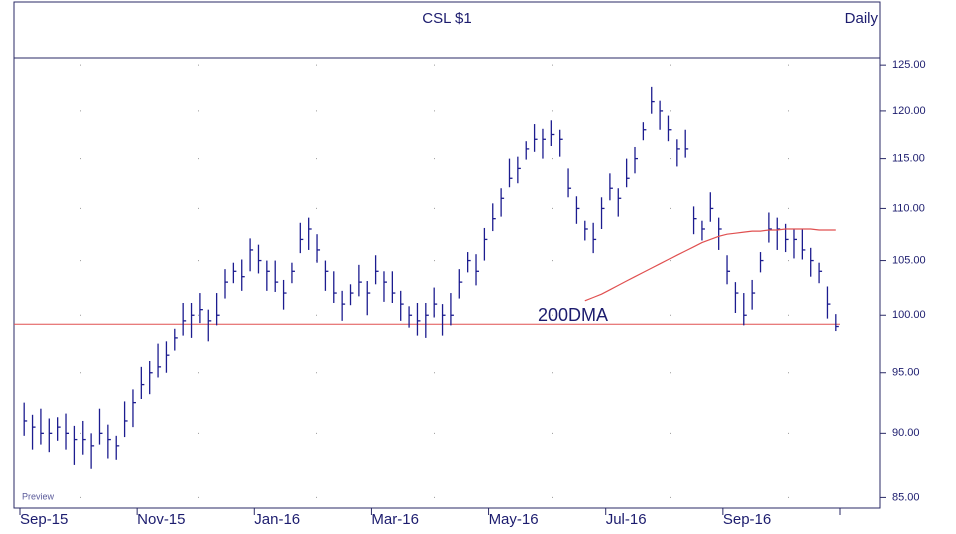 The width and height of the screenshot is (956, 534). Describe the element at coordinates (38, 496) in the screenshot. I see `watermark: Preview` at that location.